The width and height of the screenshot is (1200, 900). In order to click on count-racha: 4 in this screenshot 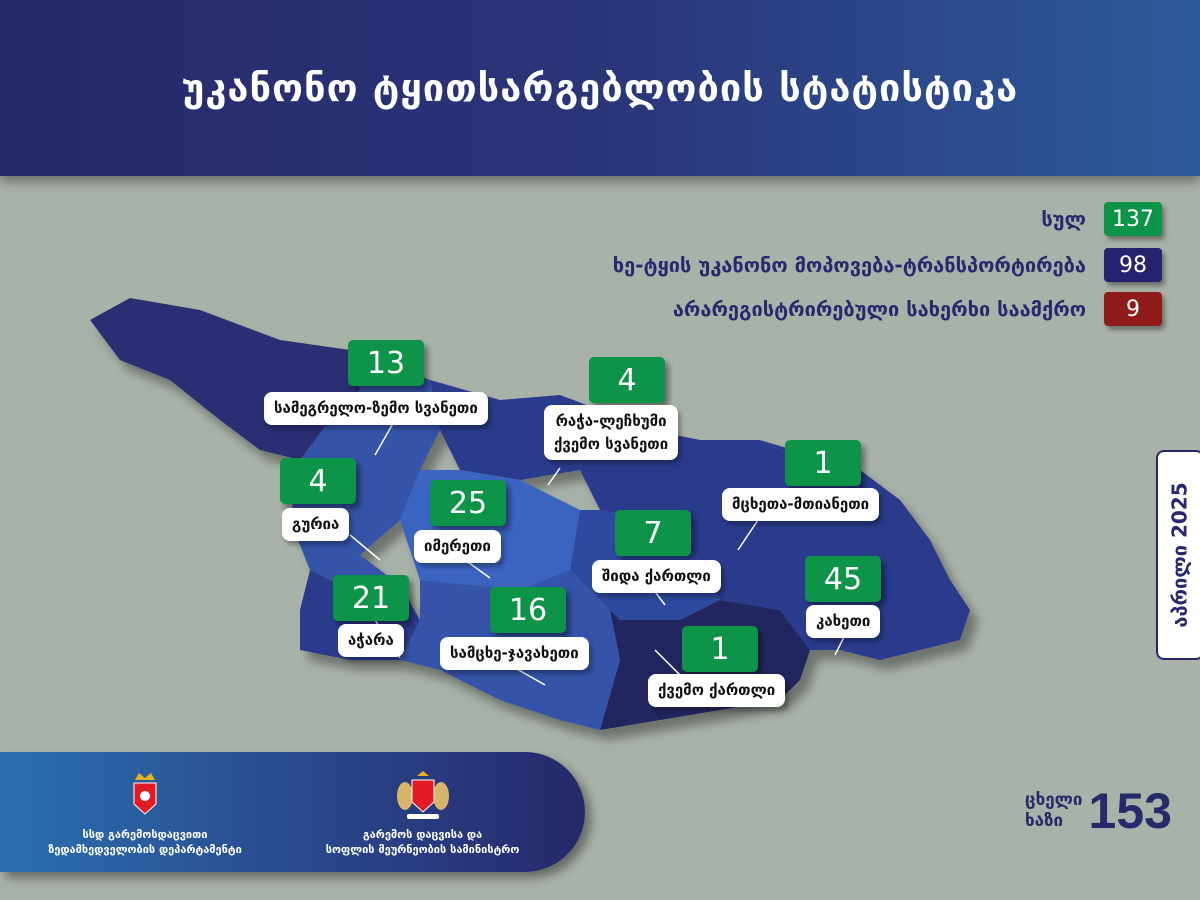, I will do `click(627, 380)`.